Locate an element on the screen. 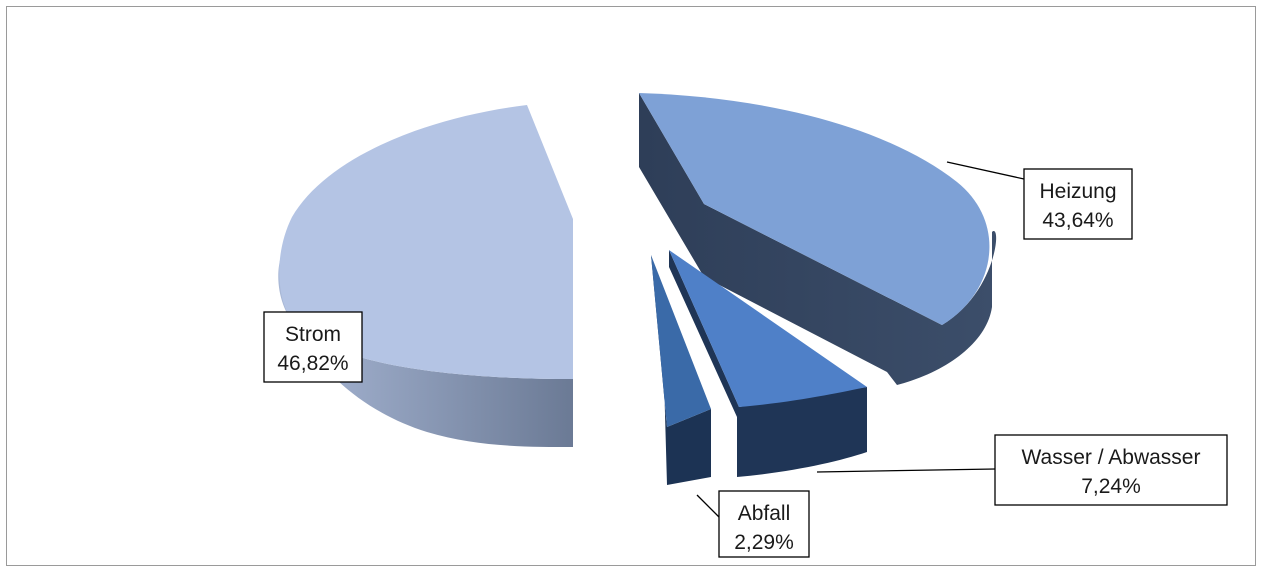 The height and width of the screenshot is (566, 1263). pie-slice-heizung is located at coordinates (818, 239).